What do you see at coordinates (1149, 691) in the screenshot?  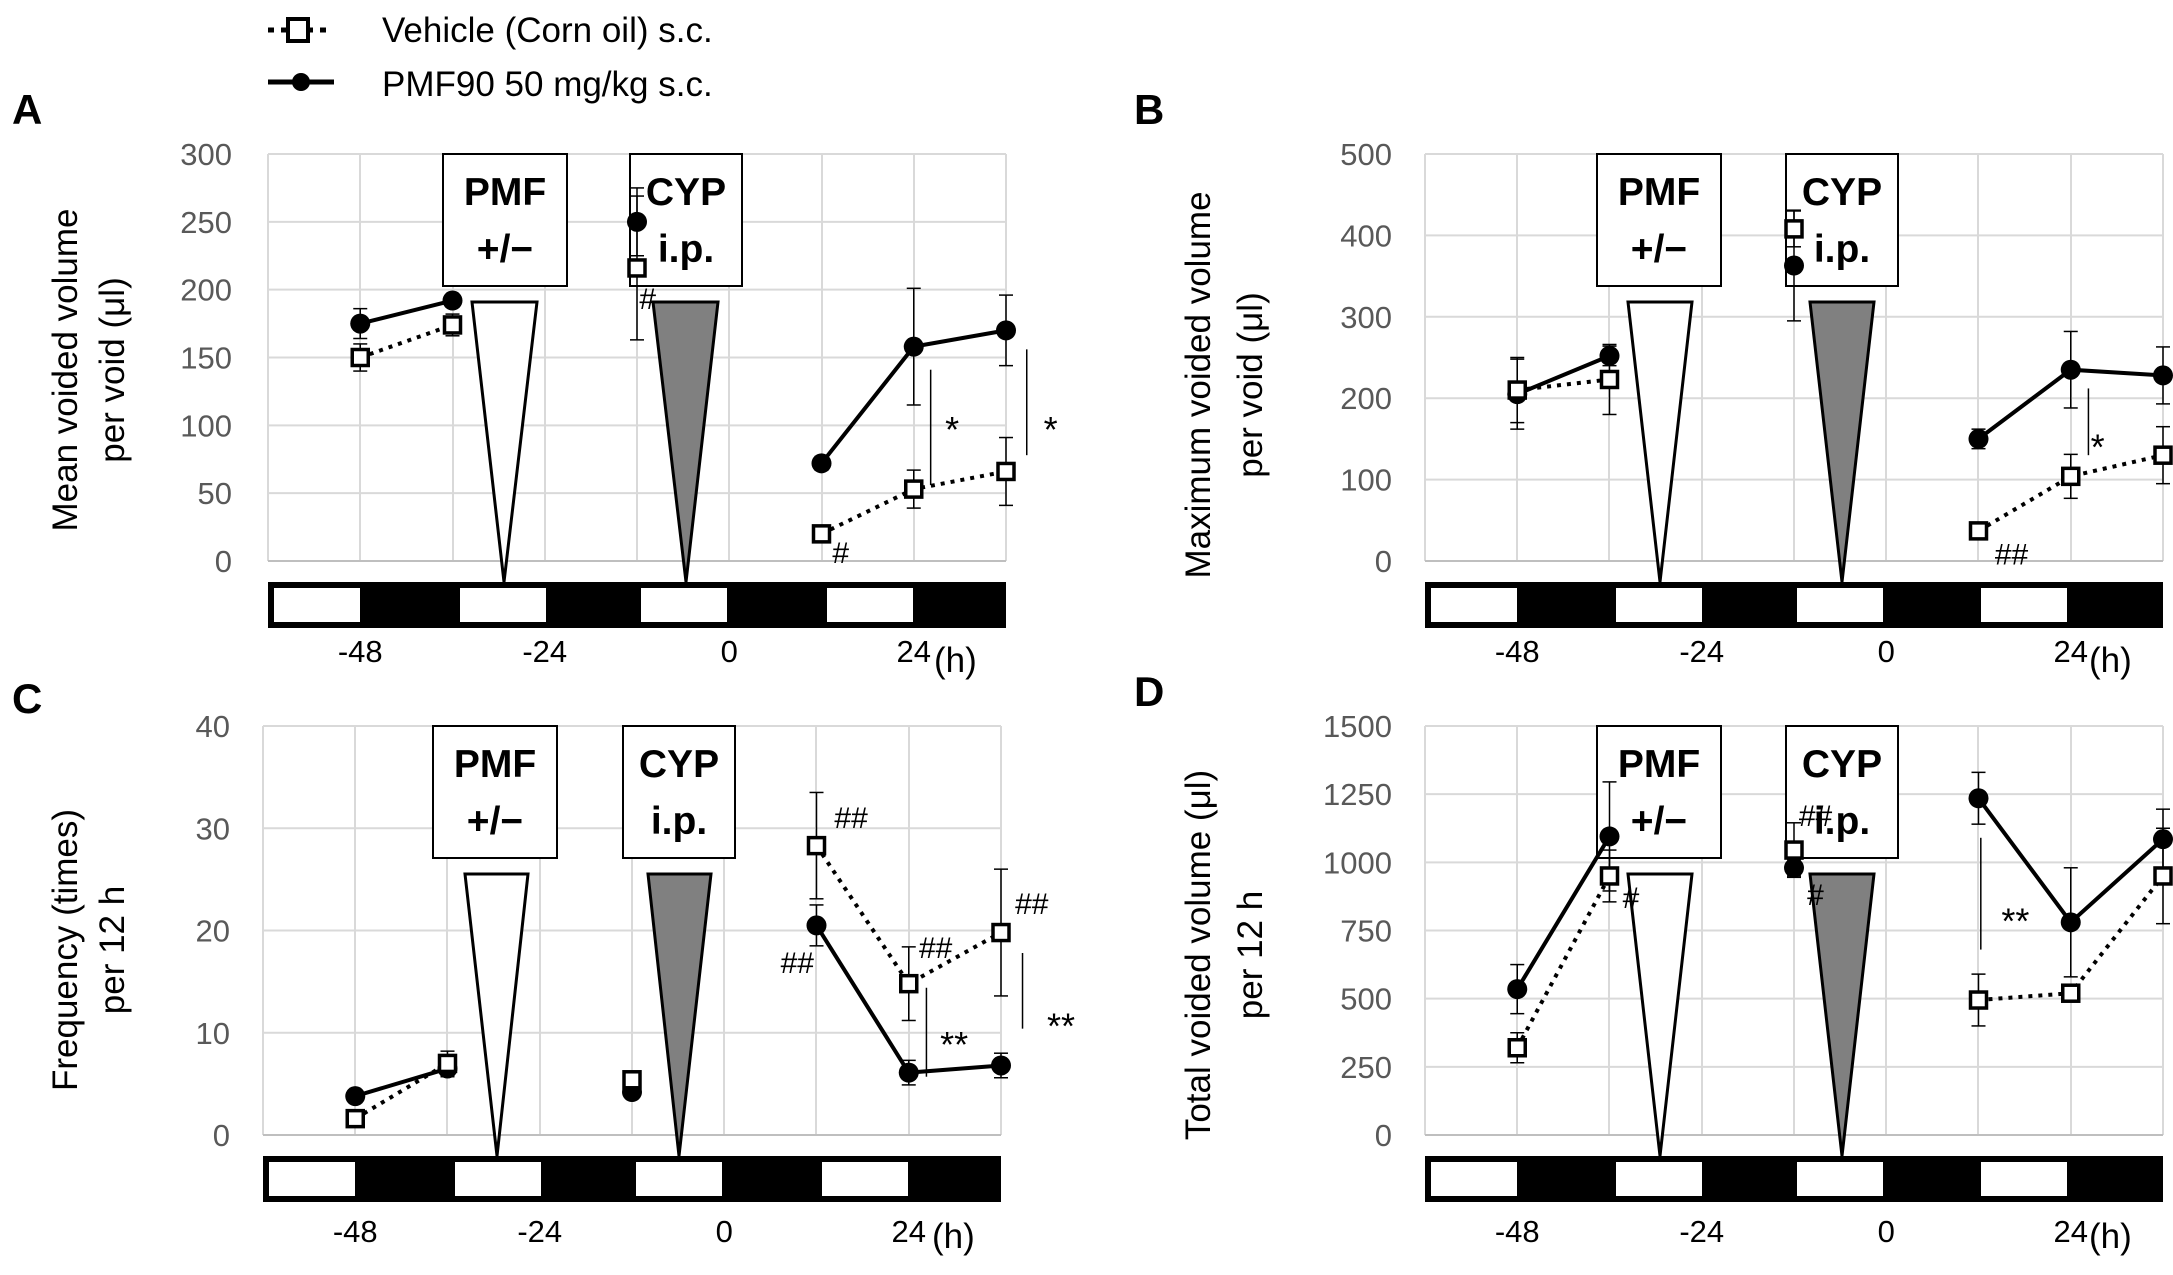 I see `panel-label: D` at bounding box center [1149, 691].